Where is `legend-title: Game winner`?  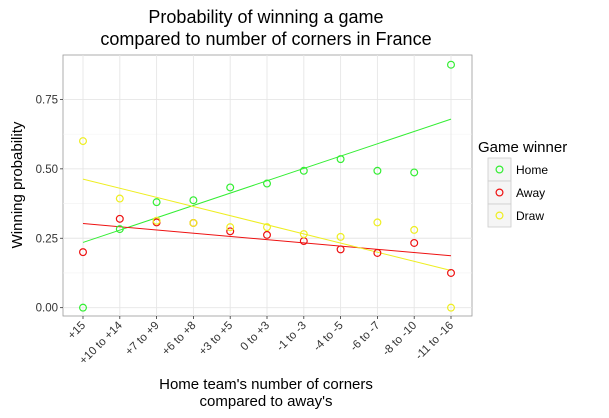
legend-title: Game winner is located at coordinates (522, 147).